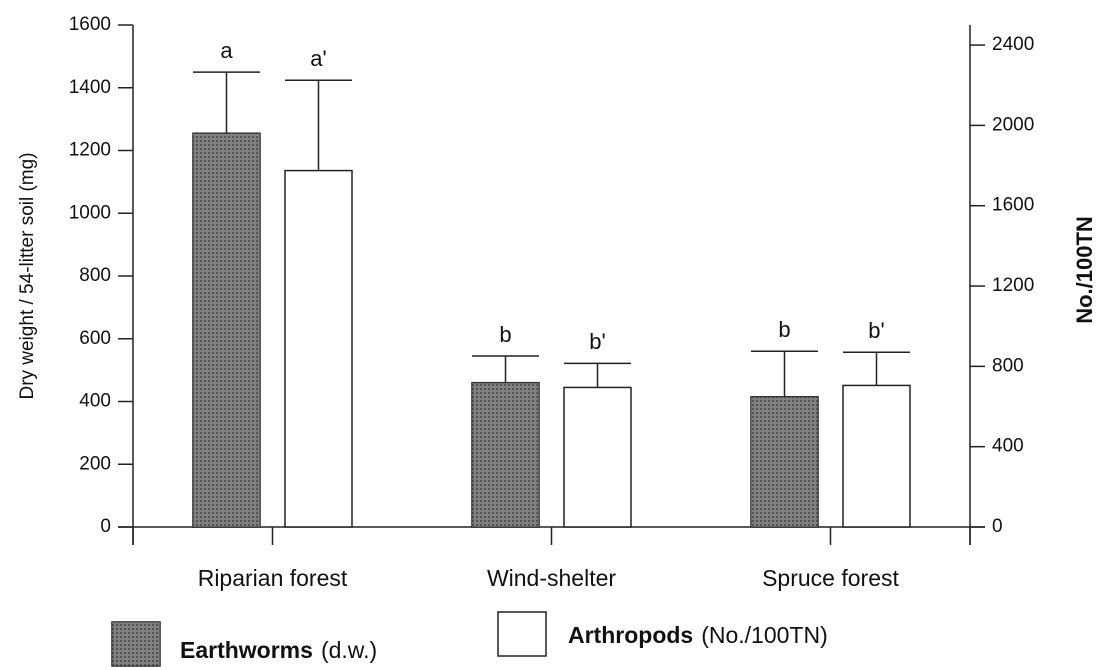 Image resolution: width=1107 pixels, height=670 pixels. What do you see at coordinates (226, 50) in the screenshot?
I see `significance-label: a` at bounding box center [226, 50].